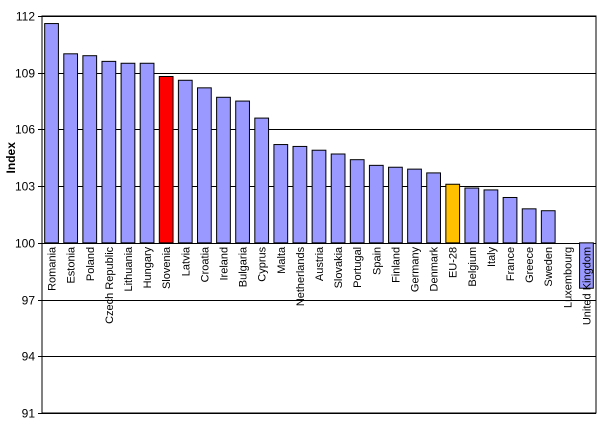 The image size is (597, 442). I want to click on y-tick-label: 109, so click(25, 74).